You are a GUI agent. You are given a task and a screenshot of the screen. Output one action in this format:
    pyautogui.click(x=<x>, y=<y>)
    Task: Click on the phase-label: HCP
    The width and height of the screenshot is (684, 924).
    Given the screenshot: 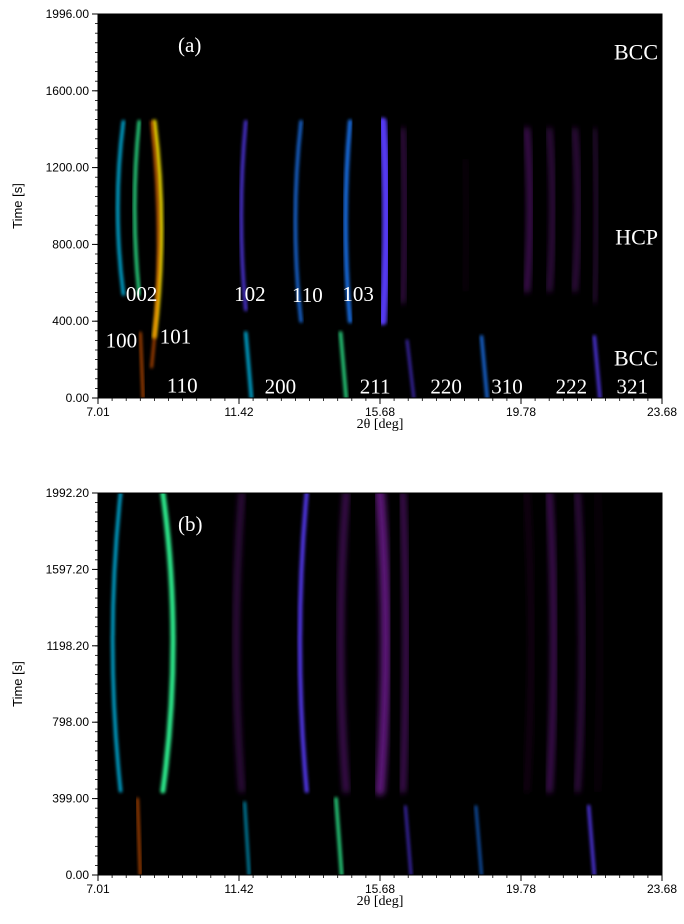 What is the action you would take?
    pyautogui.click(x=636, y=236)
    